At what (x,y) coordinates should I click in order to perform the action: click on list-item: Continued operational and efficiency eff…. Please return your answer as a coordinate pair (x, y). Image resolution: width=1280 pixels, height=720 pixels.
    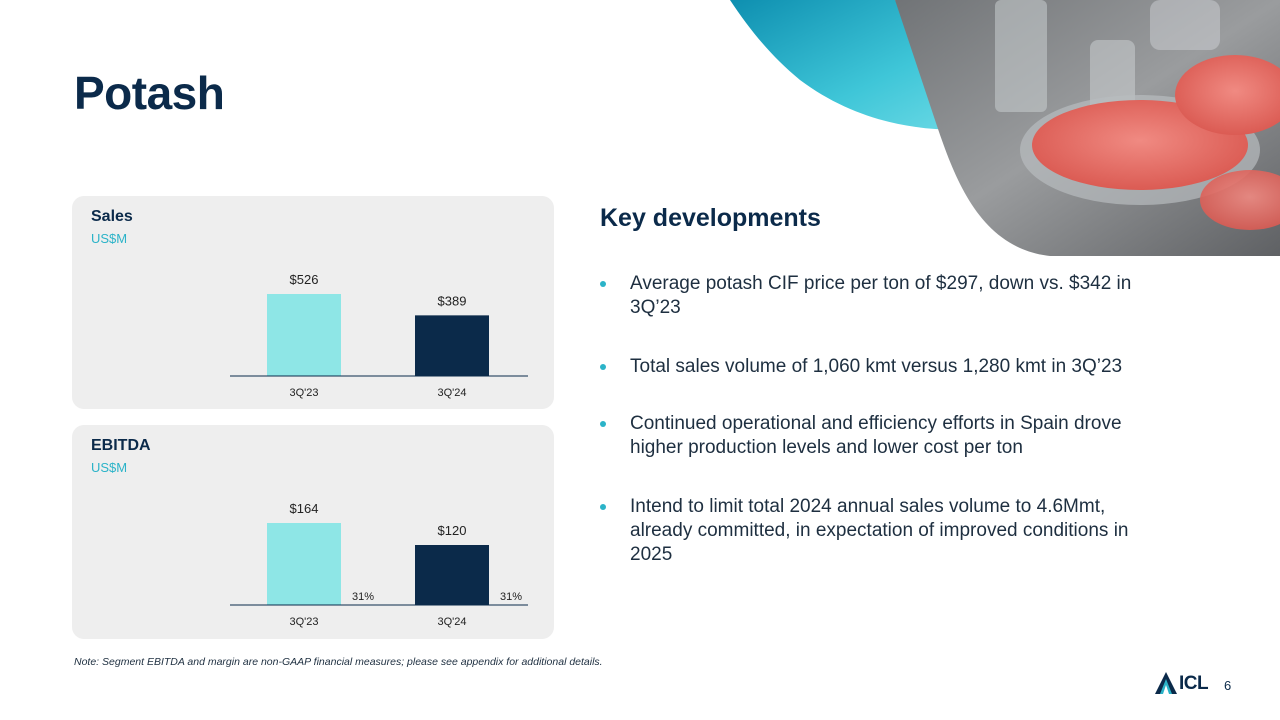
    Looking at the image, I should click on (890, 436).